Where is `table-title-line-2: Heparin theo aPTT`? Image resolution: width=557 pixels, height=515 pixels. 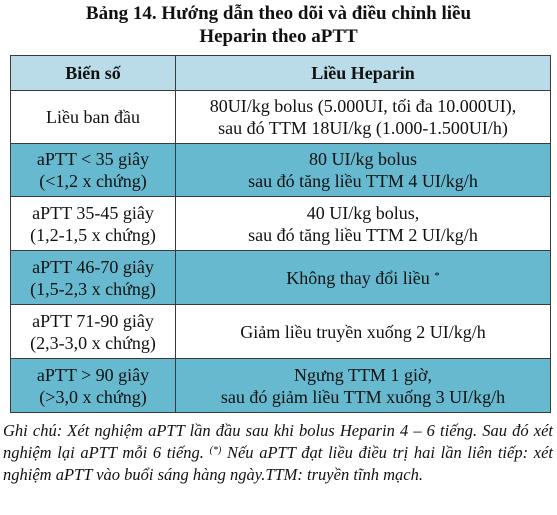 table-title-line-2: Heparin theo aPTT is located at coordinates (278, 36).